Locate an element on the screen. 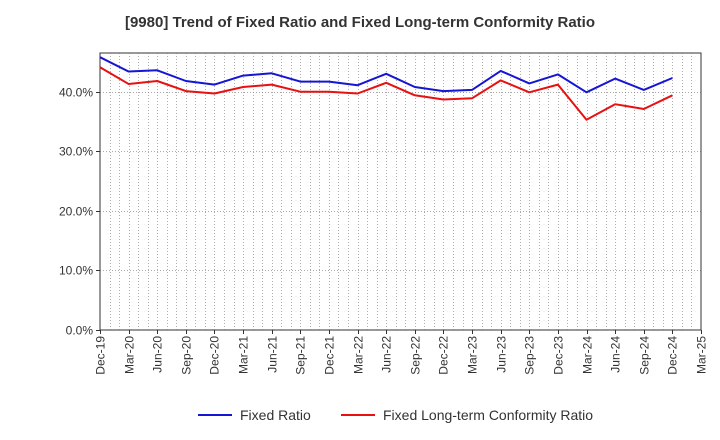  x-tick-label: Mar-25 is located at coordinates (702, 355).